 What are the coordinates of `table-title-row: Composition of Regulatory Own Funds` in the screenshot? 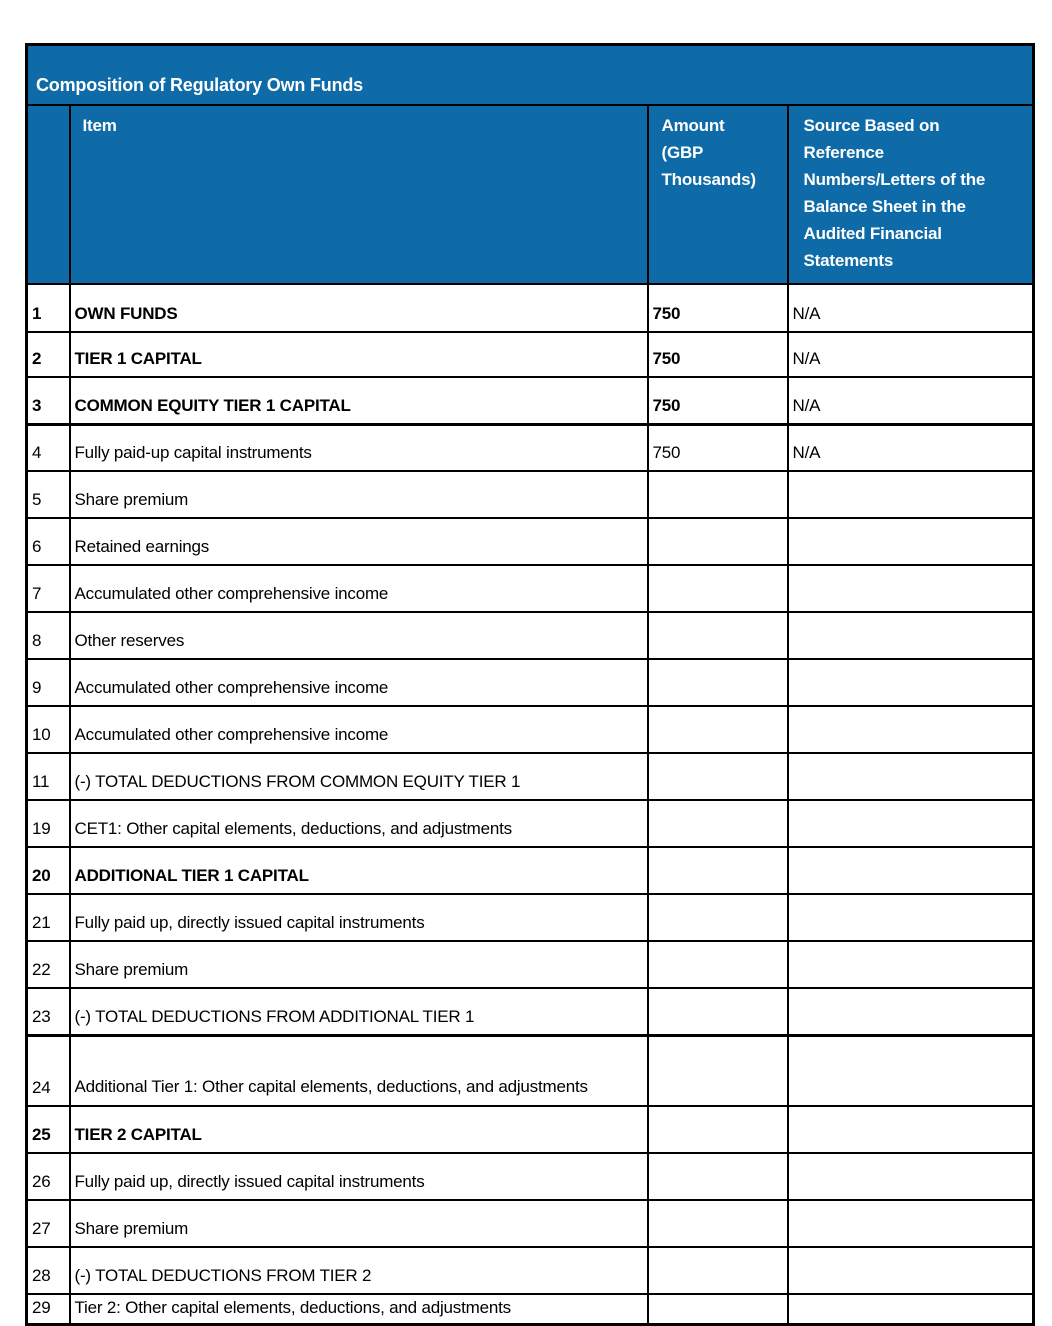 It's located at (530, 74).